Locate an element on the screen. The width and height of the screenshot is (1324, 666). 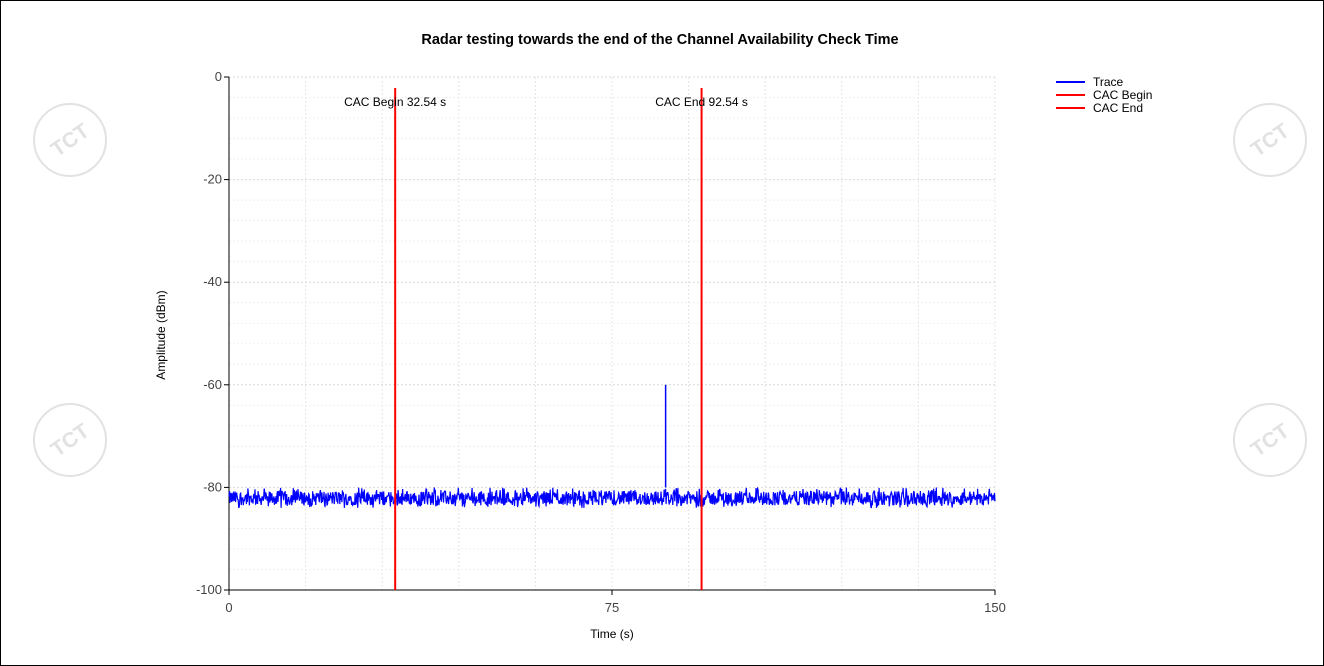
x-tick-label: 75 is located at coordinates (612, 607).